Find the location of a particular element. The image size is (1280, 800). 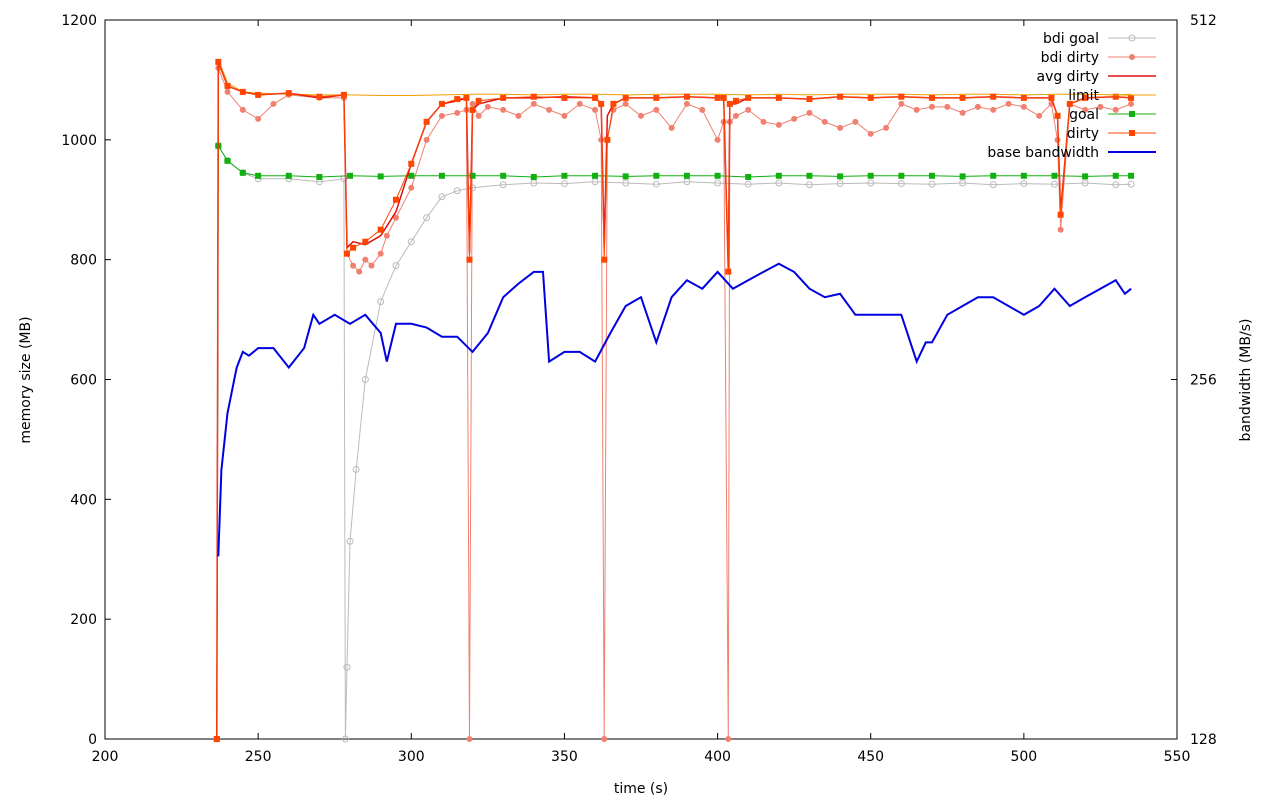

y-tick-label: 1000 is located at coordinates (79, 141).